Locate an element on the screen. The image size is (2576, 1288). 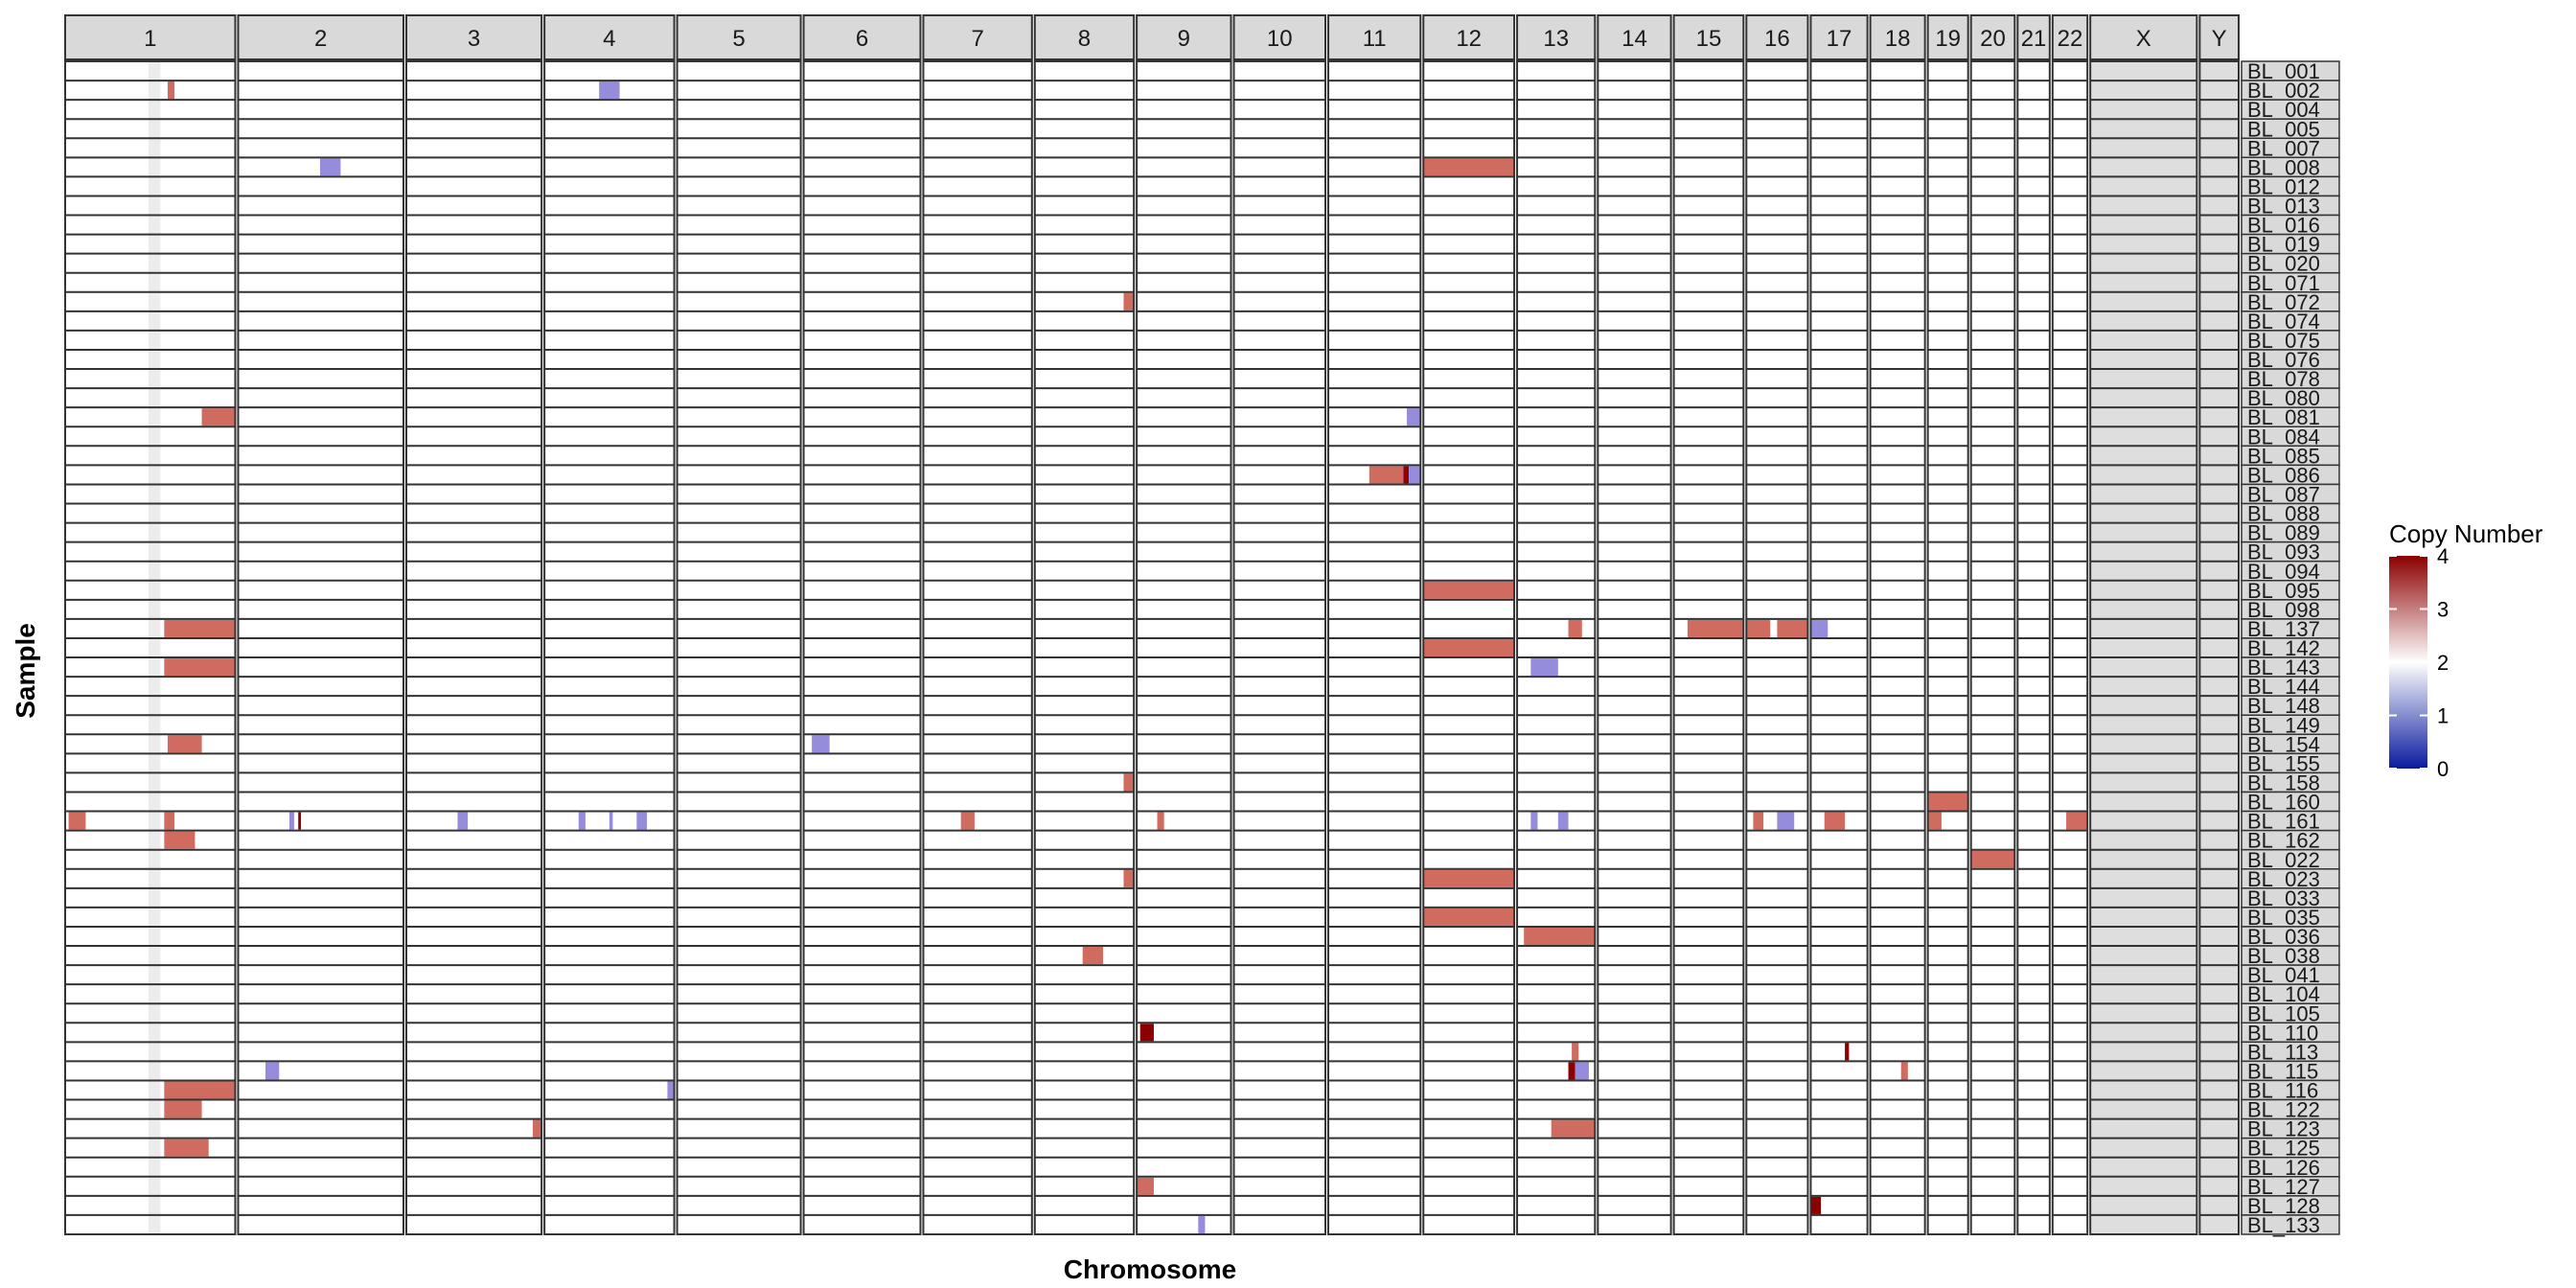
legend-tick-label: 2 is located at coordinates (2443, 663).